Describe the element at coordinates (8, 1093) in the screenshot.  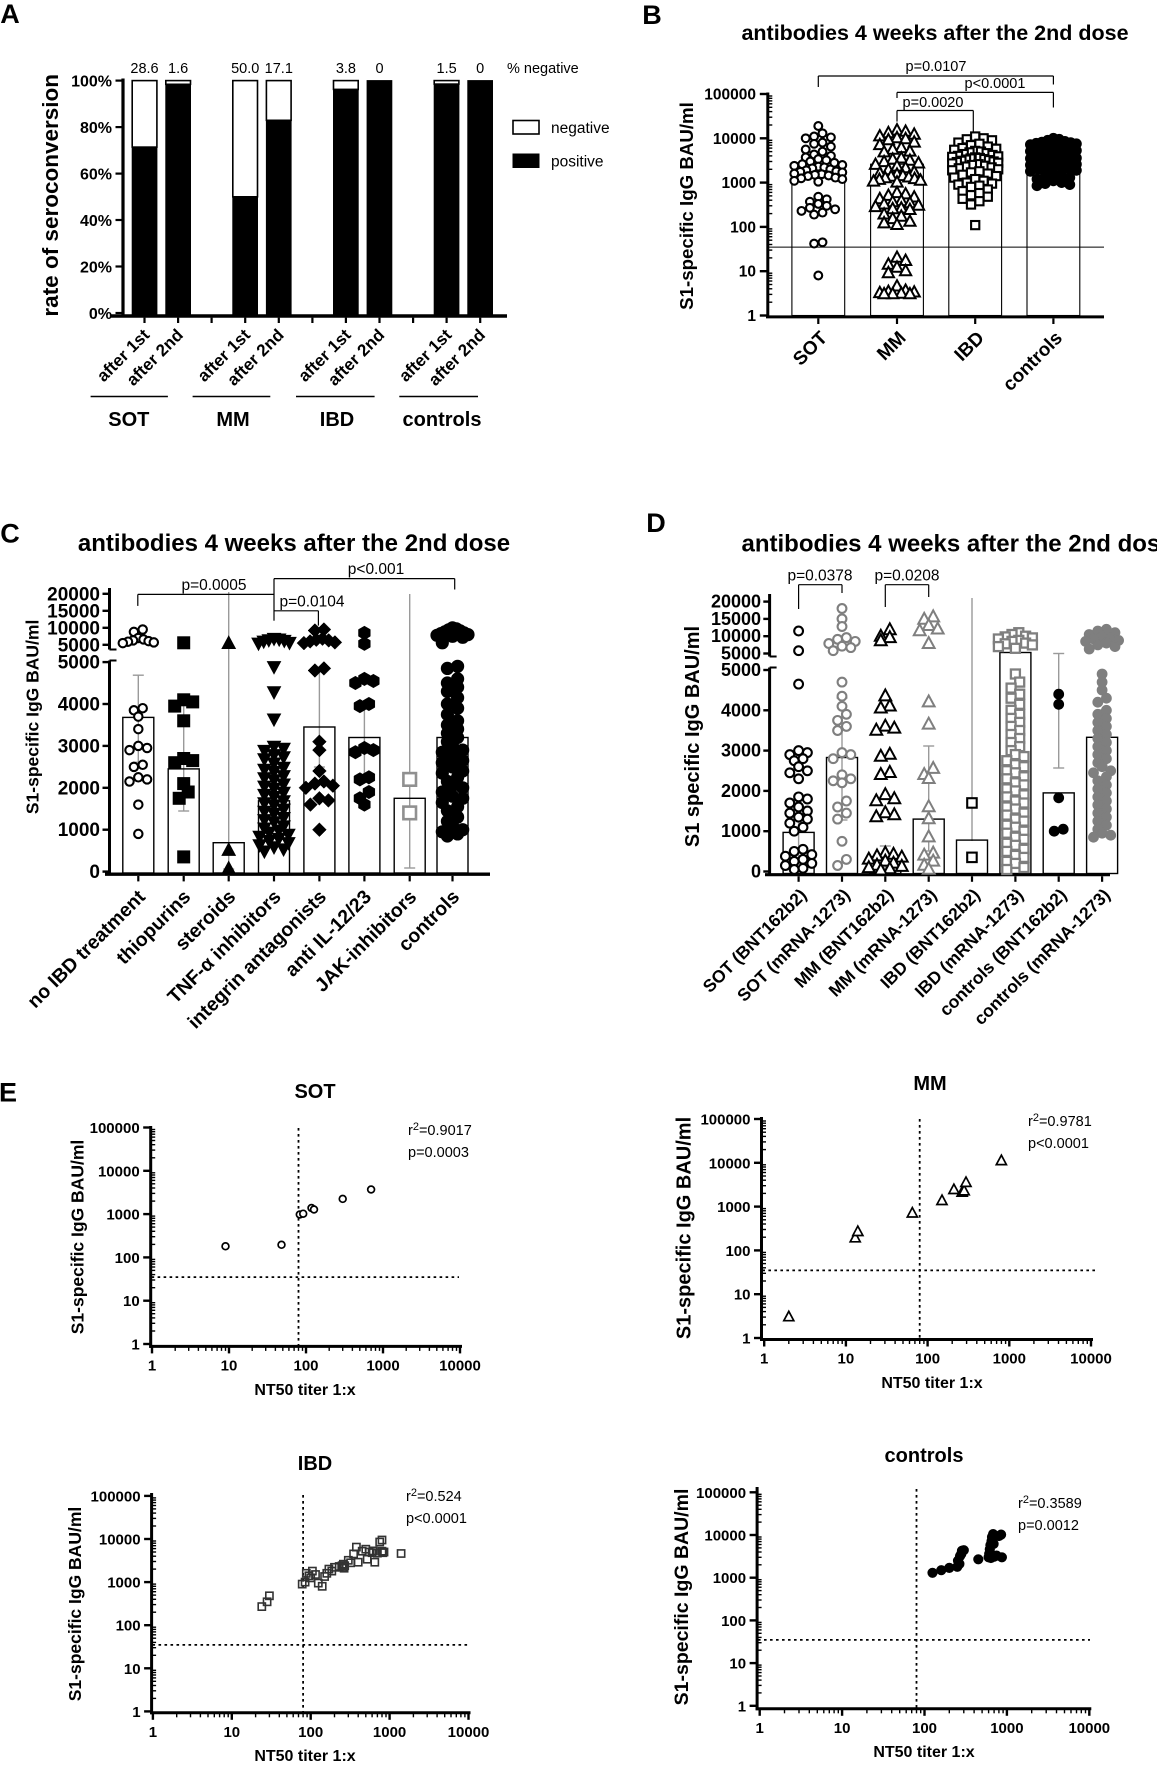
I see `svg-text: E` at that location.